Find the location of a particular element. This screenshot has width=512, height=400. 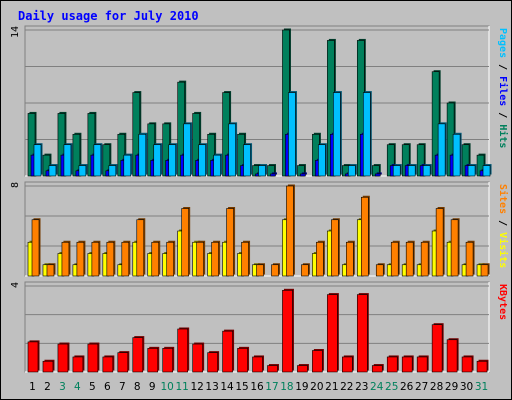

x-tick-label: 27 is located at coordinates (421, 387).